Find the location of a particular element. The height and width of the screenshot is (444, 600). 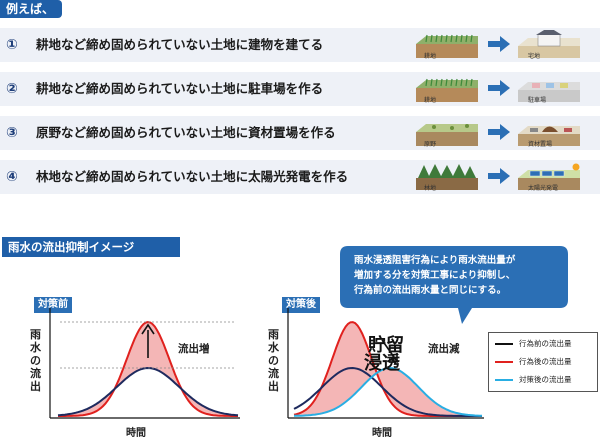

example-row: ④ 林地など締め固められていない土地に太陽光発電を作る林地 太陽光発電 is located at coordinates (300, 177).